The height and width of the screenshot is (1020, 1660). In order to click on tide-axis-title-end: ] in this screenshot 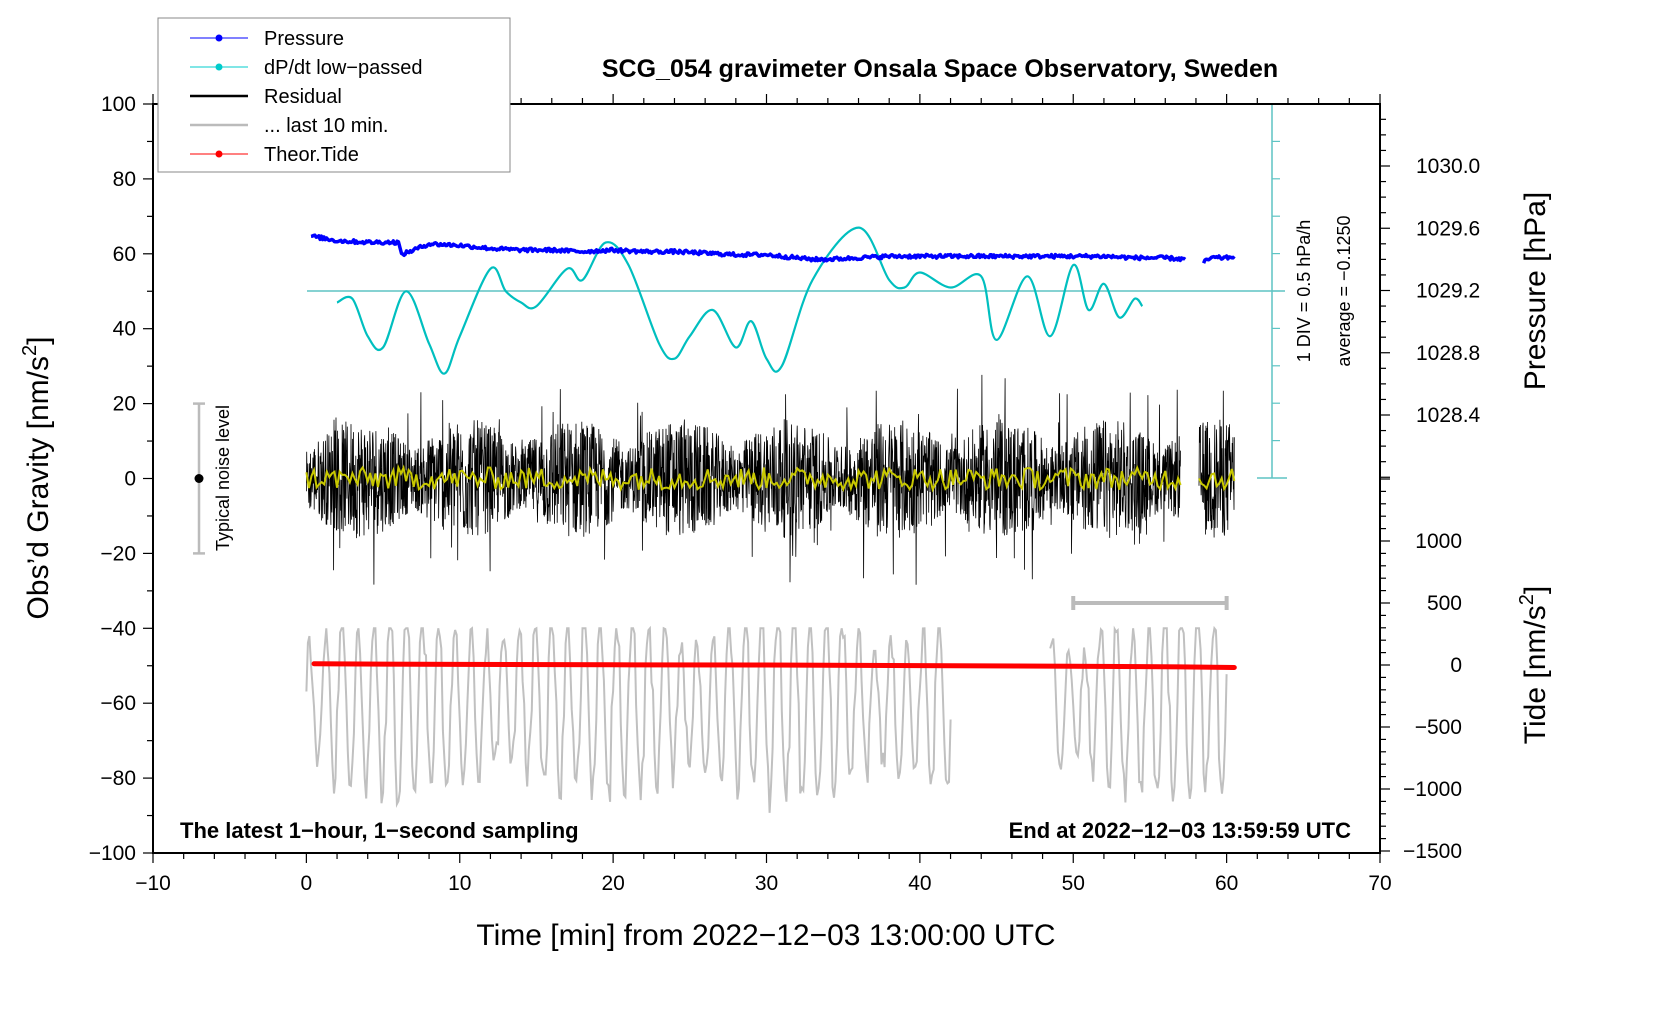, I will do `click(1535, 590)`.